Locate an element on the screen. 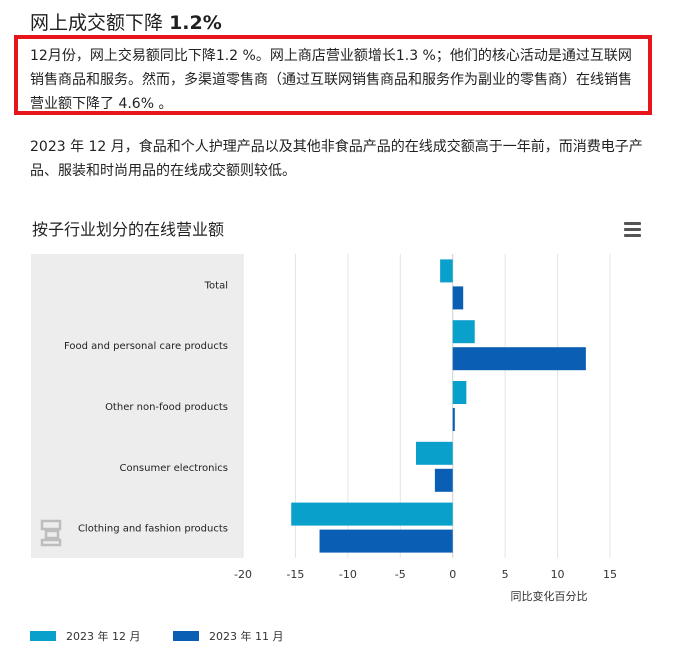  category-label: Total is located at coordinates (216, 285).